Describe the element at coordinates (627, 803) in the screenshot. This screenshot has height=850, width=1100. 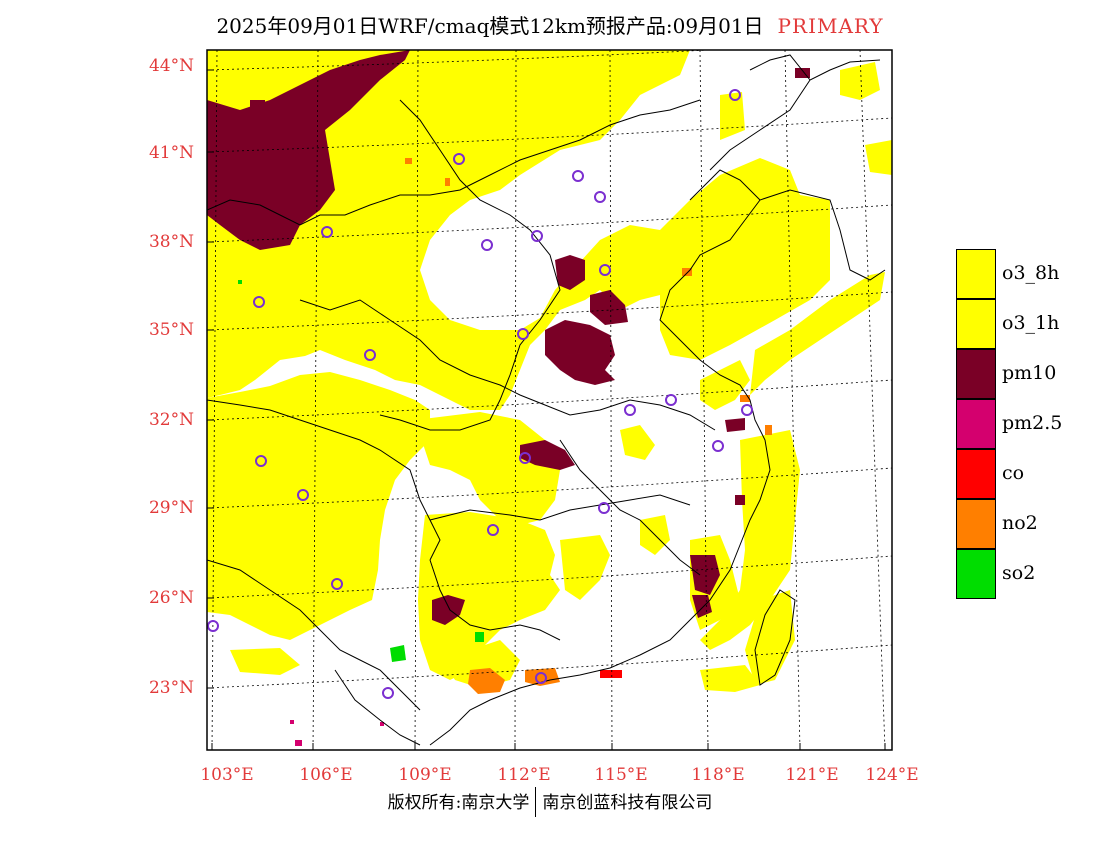
I see `copyright-company: 南京创蓝科技有限公司` at that location.